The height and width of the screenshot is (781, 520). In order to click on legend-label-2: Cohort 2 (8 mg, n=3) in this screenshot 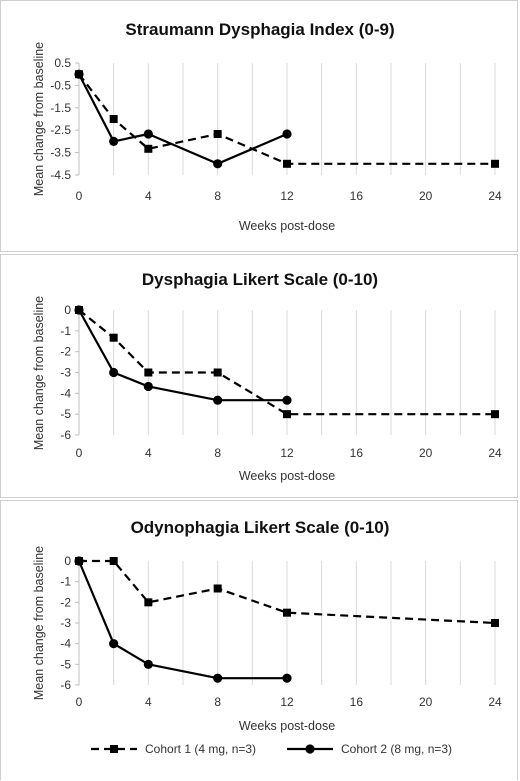, I will do `click(396, 749)`.